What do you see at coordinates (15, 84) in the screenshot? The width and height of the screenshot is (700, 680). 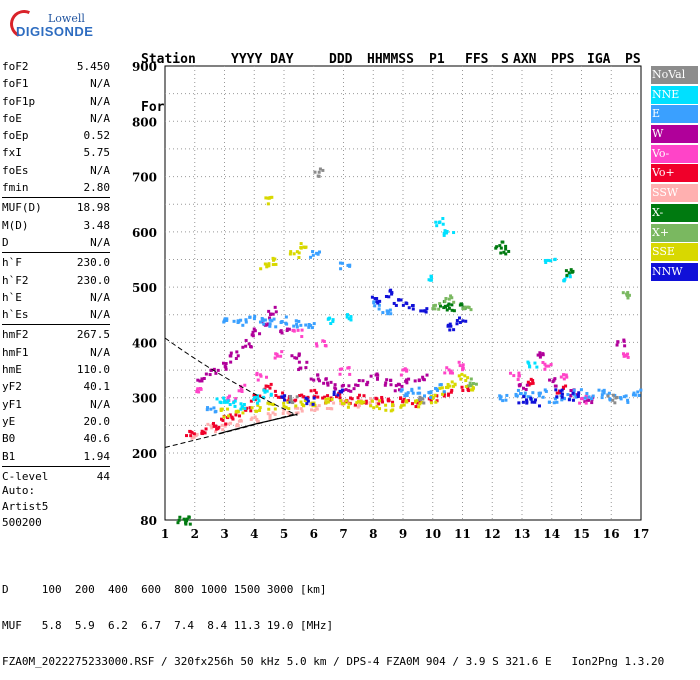 I see `param-label: foF1` at bounding box center [15, 84].